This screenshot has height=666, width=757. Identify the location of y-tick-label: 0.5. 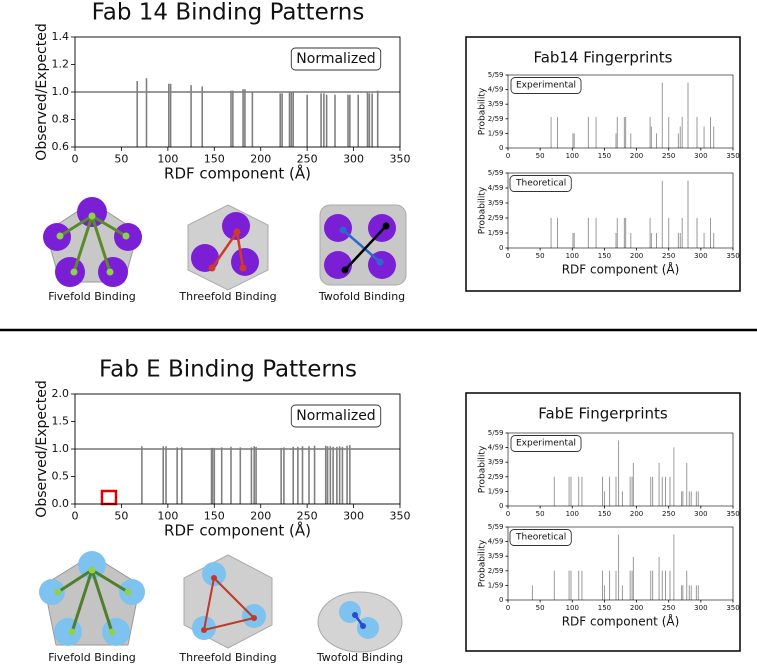
(61, 476).